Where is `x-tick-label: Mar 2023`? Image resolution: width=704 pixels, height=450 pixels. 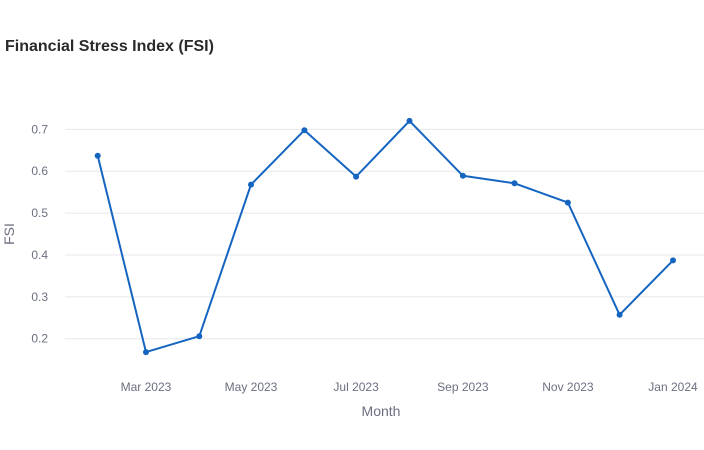
x-tick-label: Mar 2023 is located at coordinates (146, 387).